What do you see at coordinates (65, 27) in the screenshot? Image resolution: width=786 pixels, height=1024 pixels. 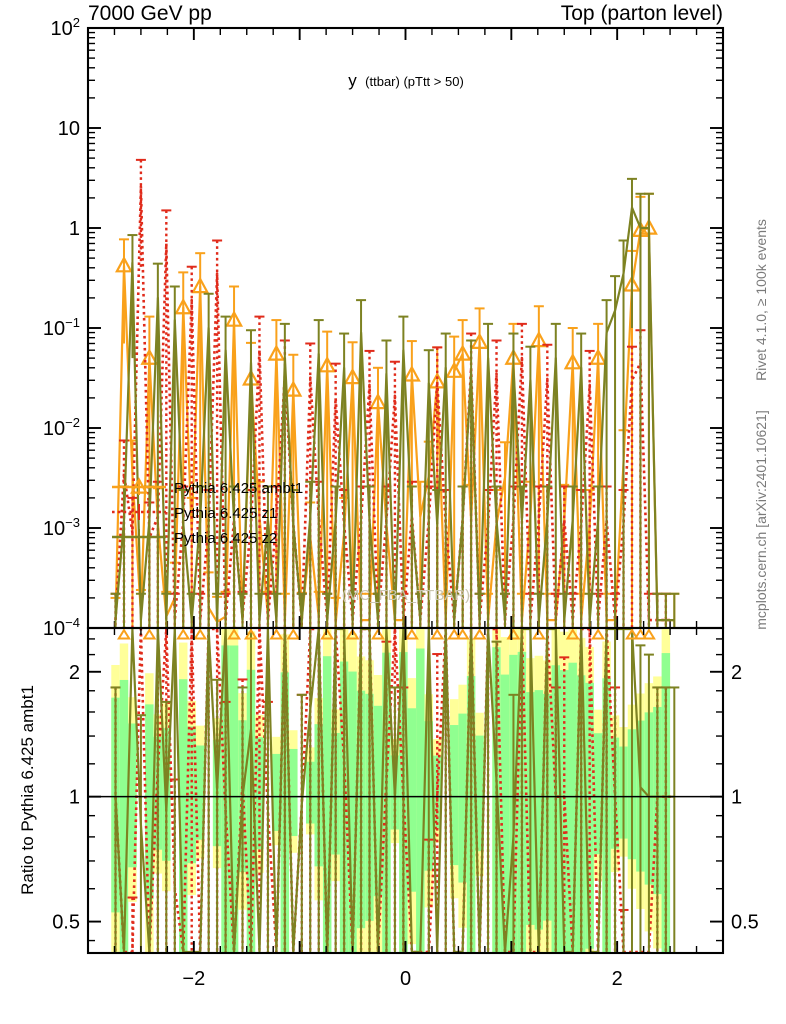 I see `main-y-tick-label: 10²` at bounding box center [65, 27].